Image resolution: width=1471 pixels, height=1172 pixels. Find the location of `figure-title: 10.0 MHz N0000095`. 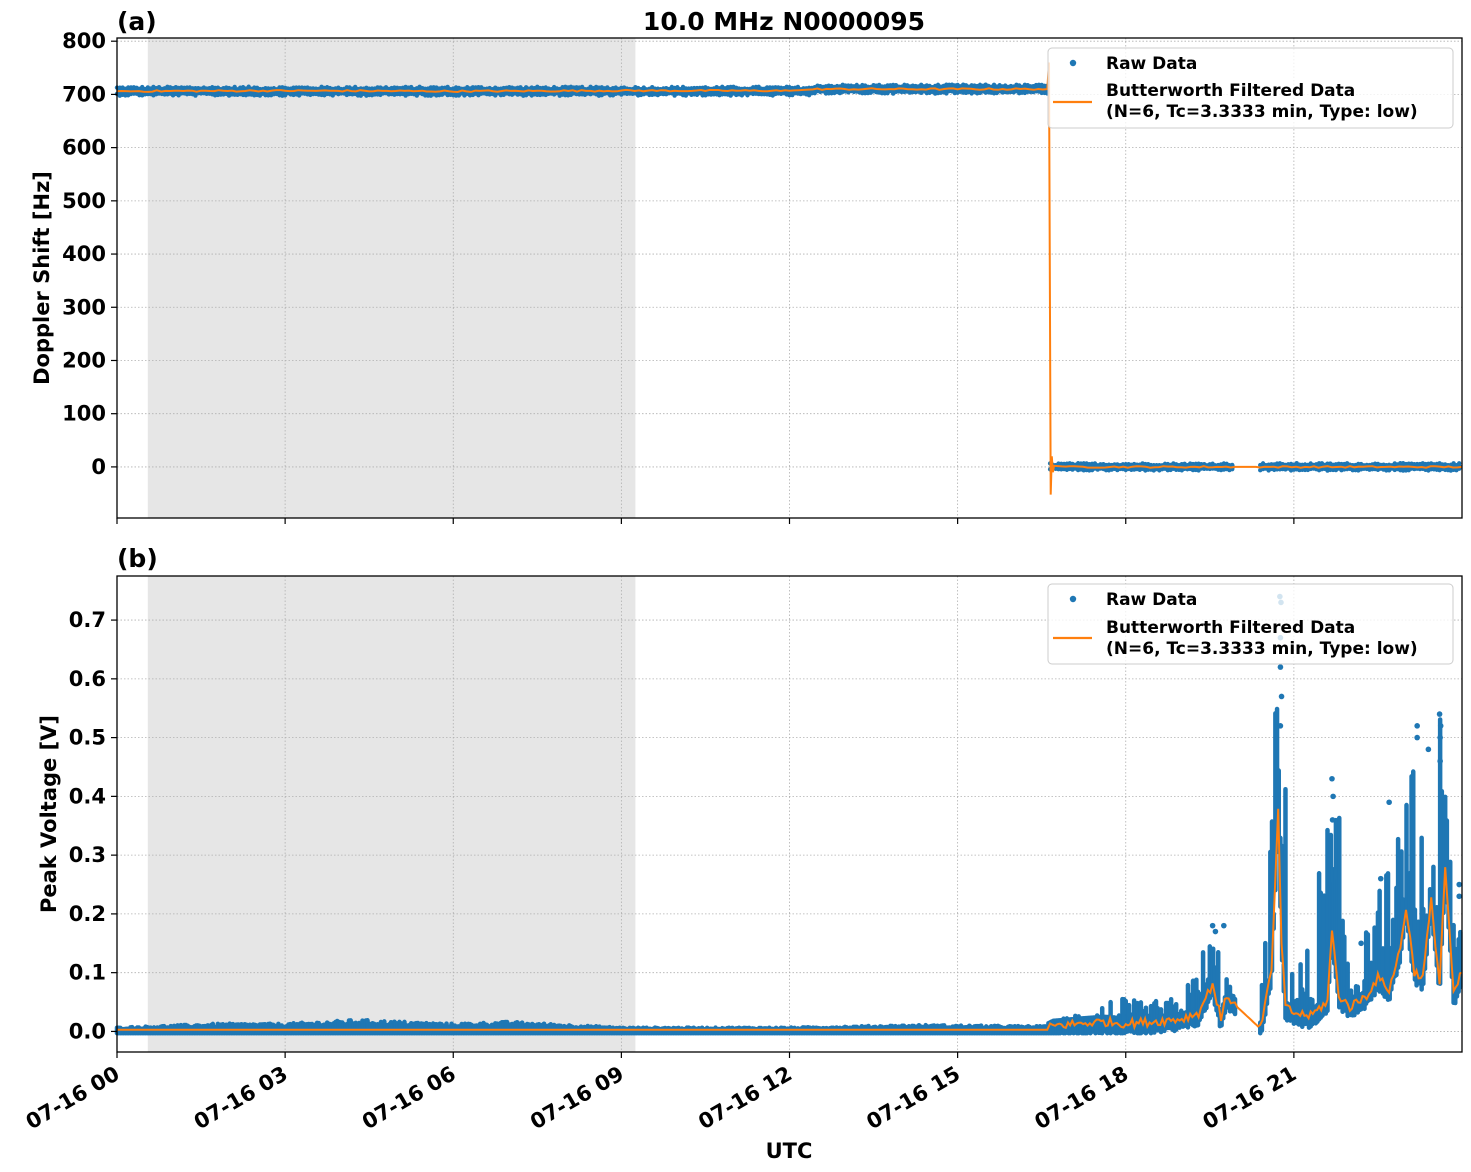

figure-title: 10.0 MHz N0000095 is located at coordinates (784, 21).